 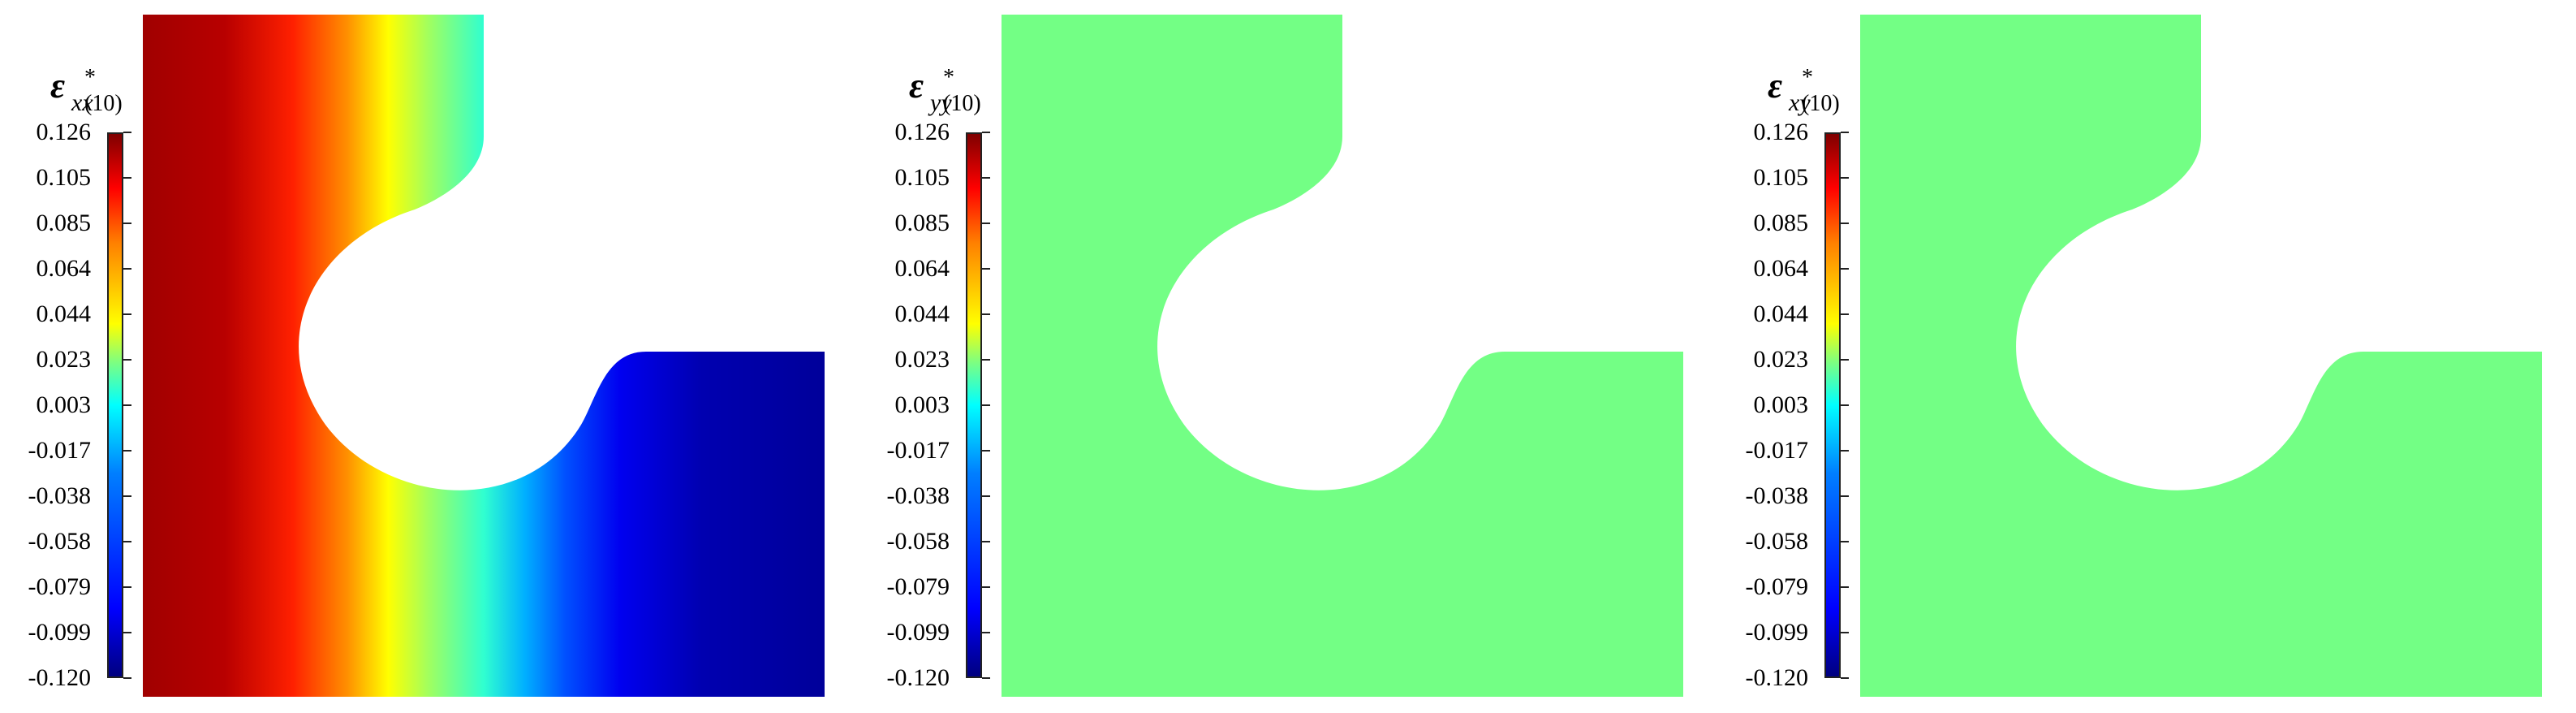 I want to click on strain-label-xx: ε xx *(10), so click(x=87, y=93).